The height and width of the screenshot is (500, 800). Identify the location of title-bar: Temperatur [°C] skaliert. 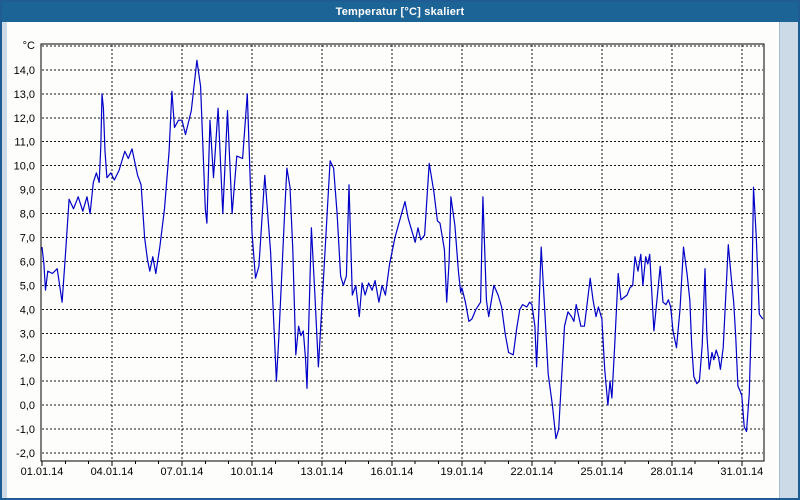
(400, 12).